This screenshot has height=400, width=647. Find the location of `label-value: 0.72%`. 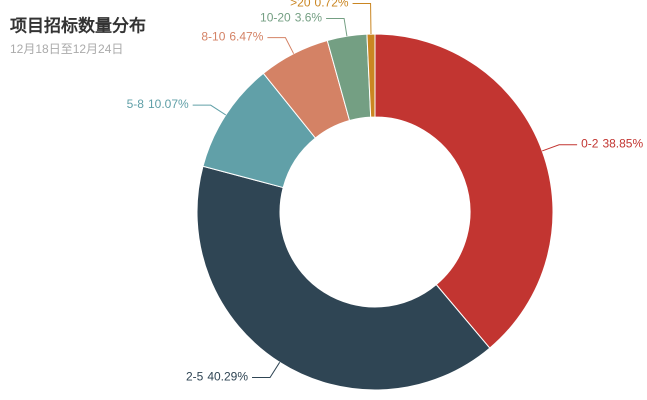

label-value: 0.72% is located at coordinates (332, 5).